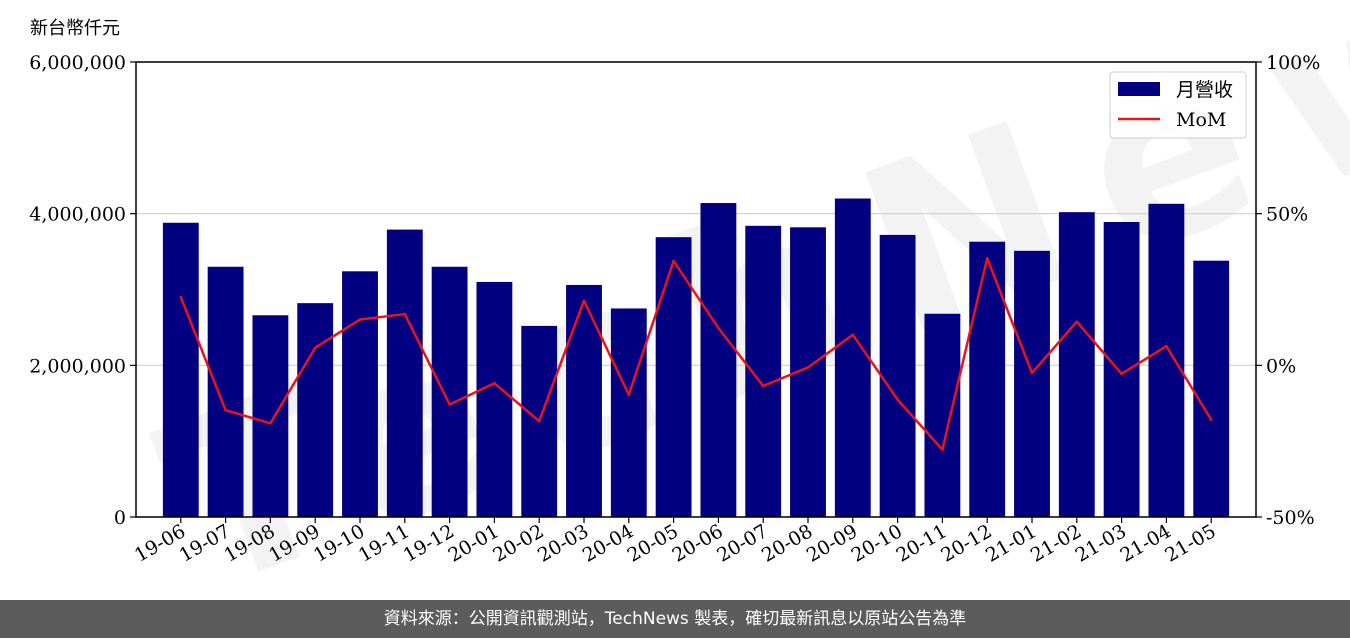 The height and width of the screenshot is (643, 1350). What do you see at coordinates (1011, 543) in the screenshot?
I see `x-tick-label: 21-01` at bounding box center [1011, 543].